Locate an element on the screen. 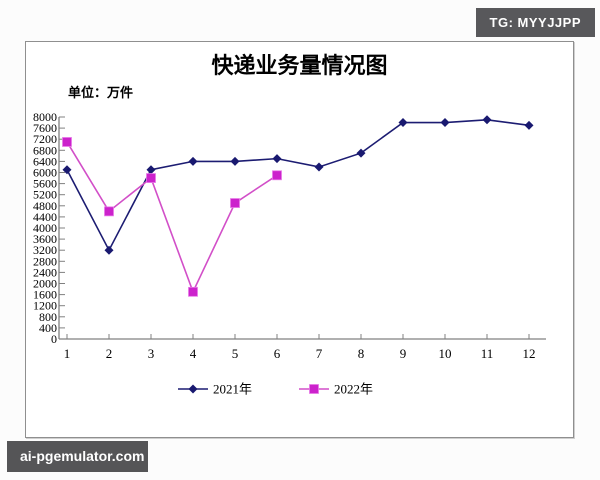  y-tick-label: 5600 is located at coordinates (45, 184).